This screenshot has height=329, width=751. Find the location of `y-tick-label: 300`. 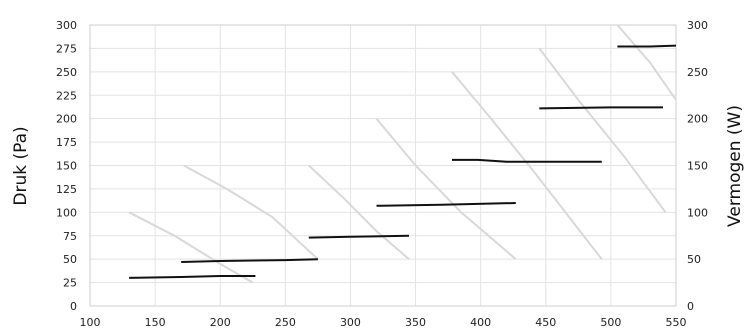

y-tick-label: 300 is located at coordinates (66, 25).